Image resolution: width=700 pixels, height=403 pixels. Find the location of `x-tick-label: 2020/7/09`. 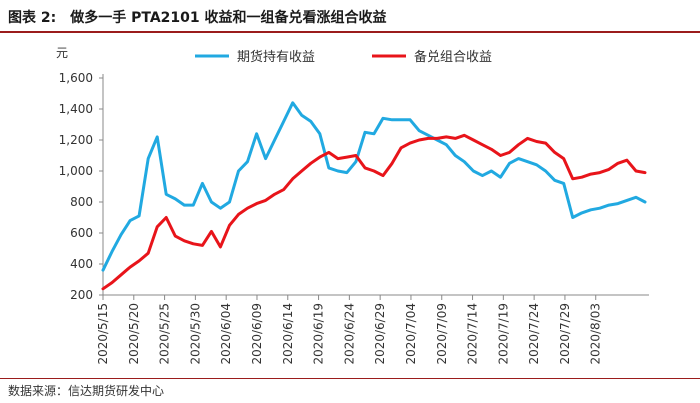

x-tick-label: 2020/7/09 is located at coordinates (442, 334).